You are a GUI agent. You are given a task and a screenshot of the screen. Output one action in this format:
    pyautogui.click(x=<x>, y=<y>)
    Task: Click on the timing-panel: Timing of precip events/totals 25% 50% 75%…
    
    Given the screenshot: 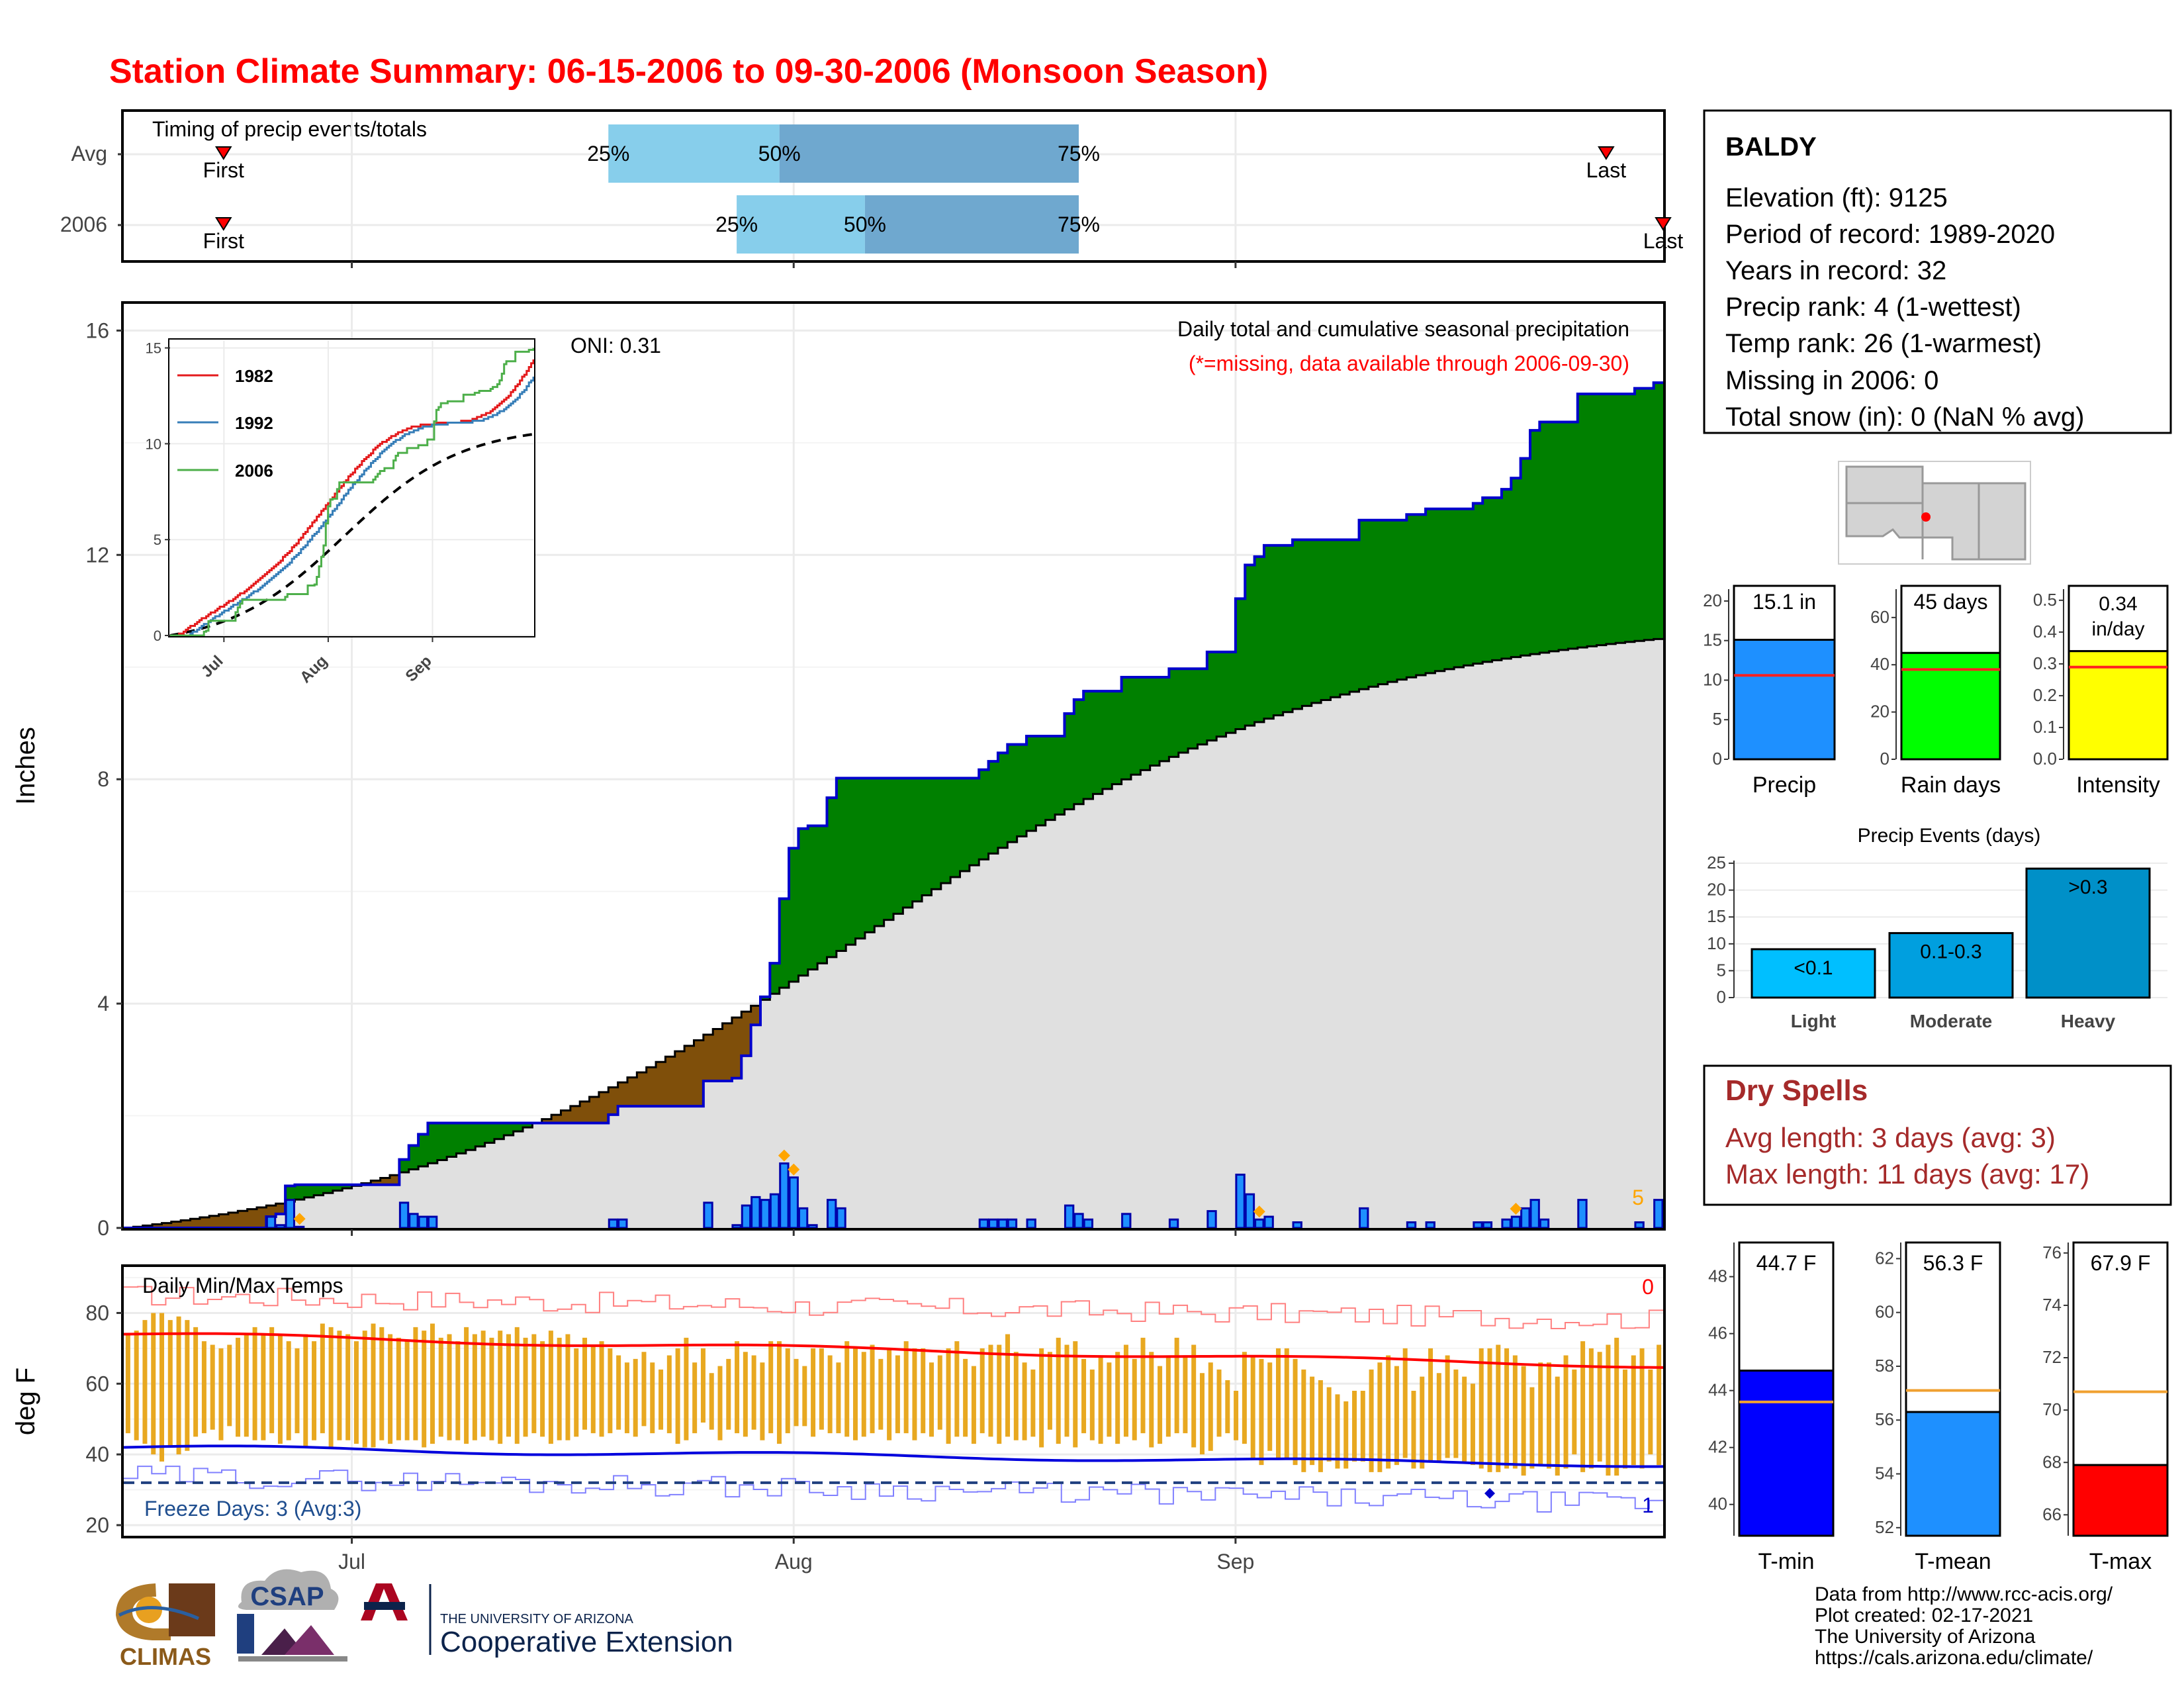 What is the action you would take?
    pyautogui.click(x=872, y=188)
    